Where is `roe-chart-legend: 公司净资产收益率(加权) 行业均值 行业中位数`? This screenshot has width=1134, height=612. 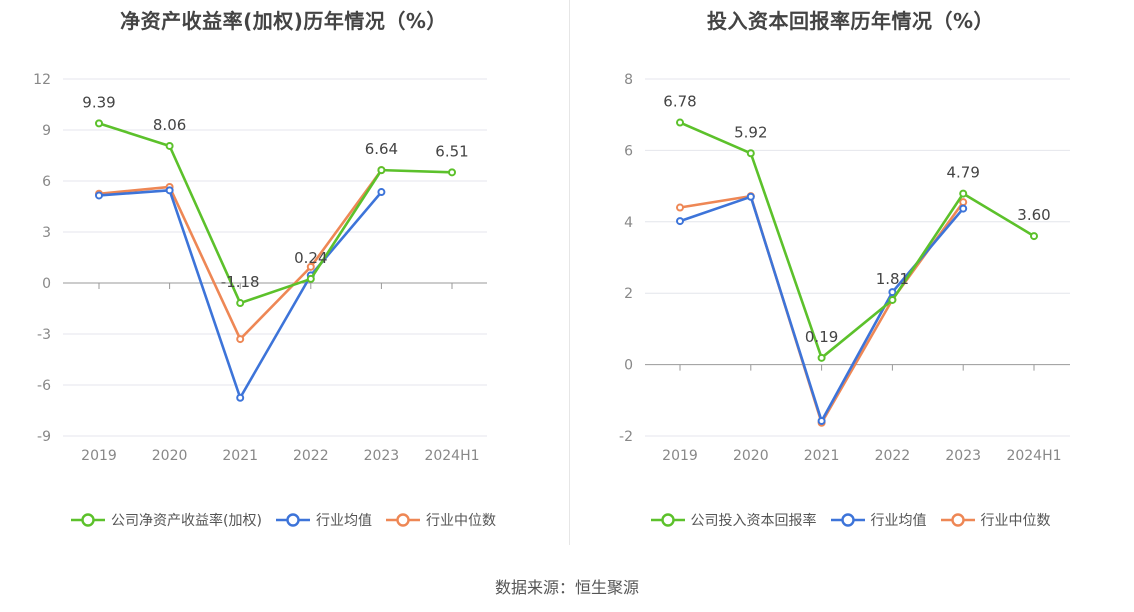
roe-chart-legend: 公司净资产收益率(加权) 行业均值 行业中位数 is located at coordinates (283, 520).